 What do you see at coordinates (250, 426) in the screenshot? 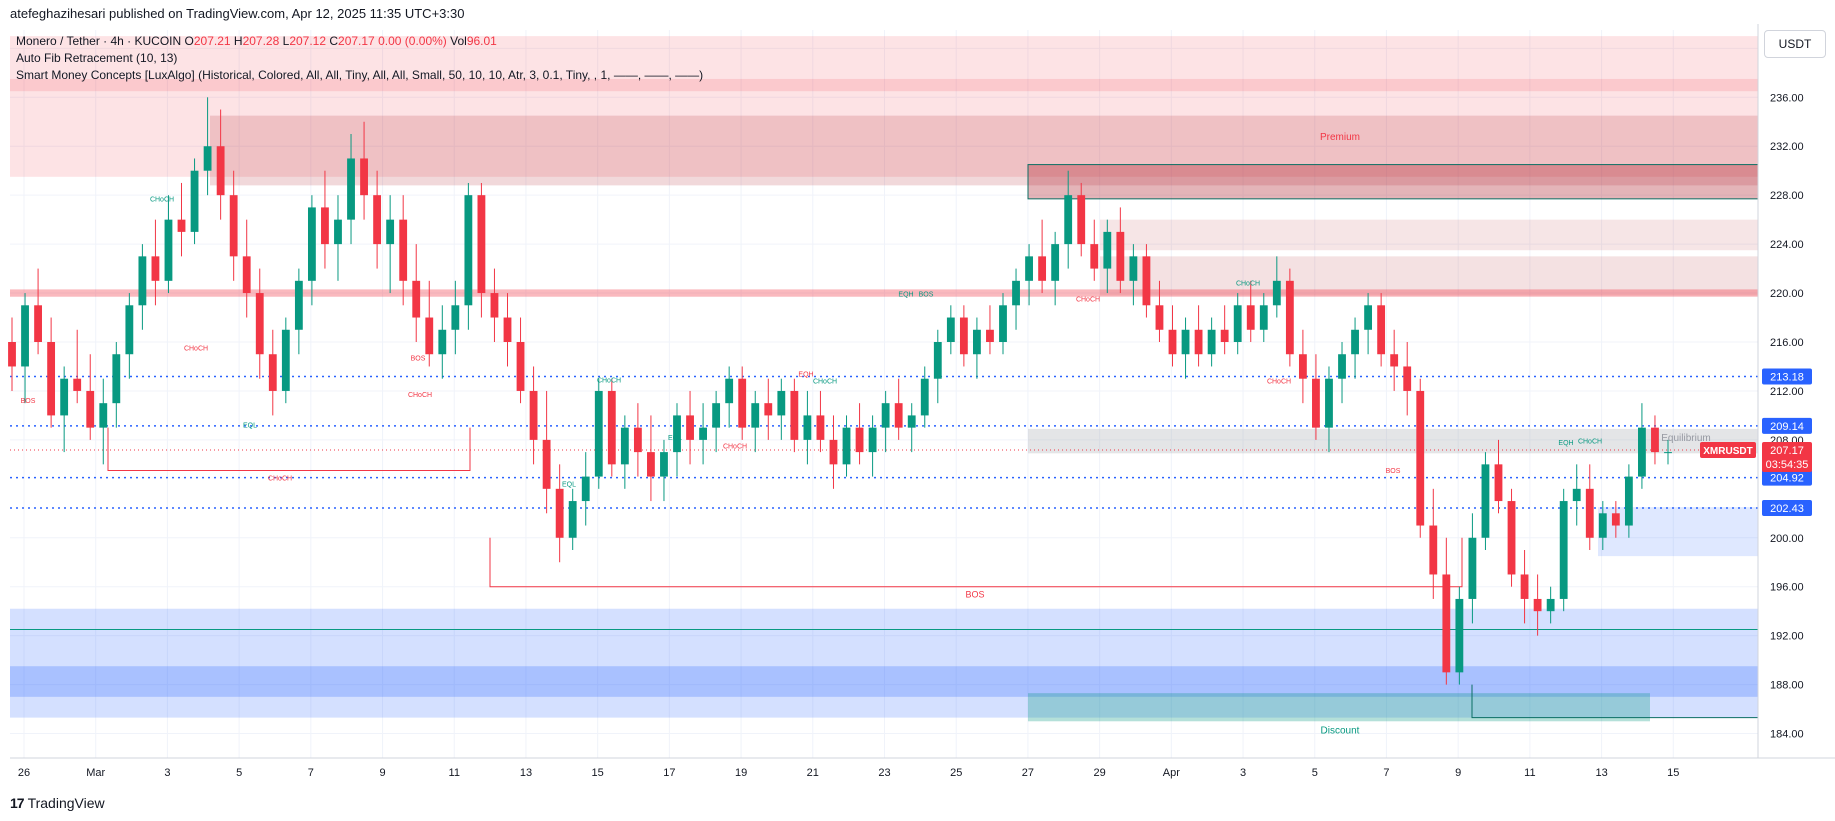
I see `structure-label: EQL` at bounding box center [250, 426].